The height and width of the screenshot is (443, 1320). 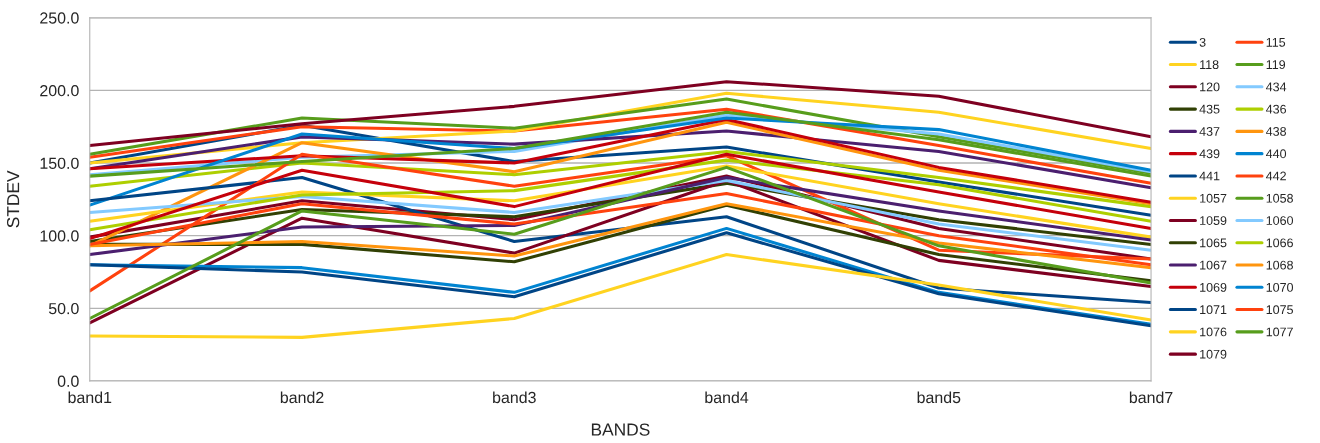 What do you see at coordinates (13, 199) in the screenshot?
I see `y-axis-title: STDEV` at bounding box center [13, 199].